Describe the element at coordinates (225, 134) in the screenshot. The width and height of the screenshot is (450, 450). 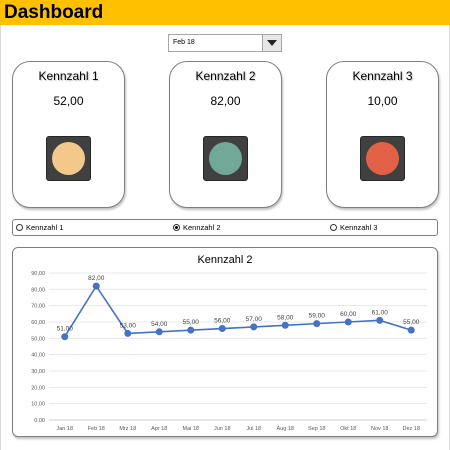
I see `kpi-card-2: Kennzahl 2 82,00` at that location.